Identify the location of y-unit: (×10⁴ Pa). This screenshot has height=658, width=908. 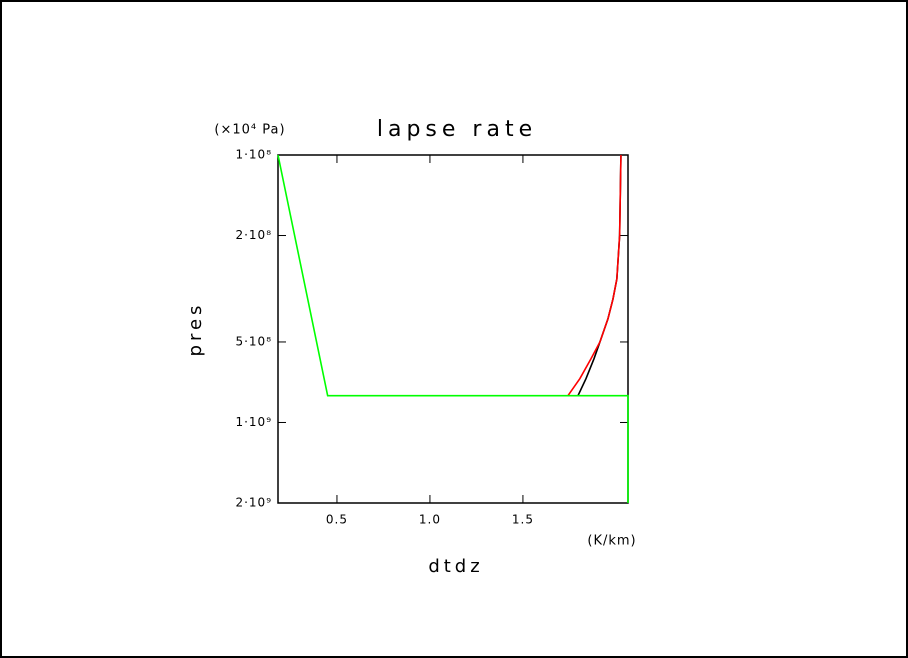
(249, 130).